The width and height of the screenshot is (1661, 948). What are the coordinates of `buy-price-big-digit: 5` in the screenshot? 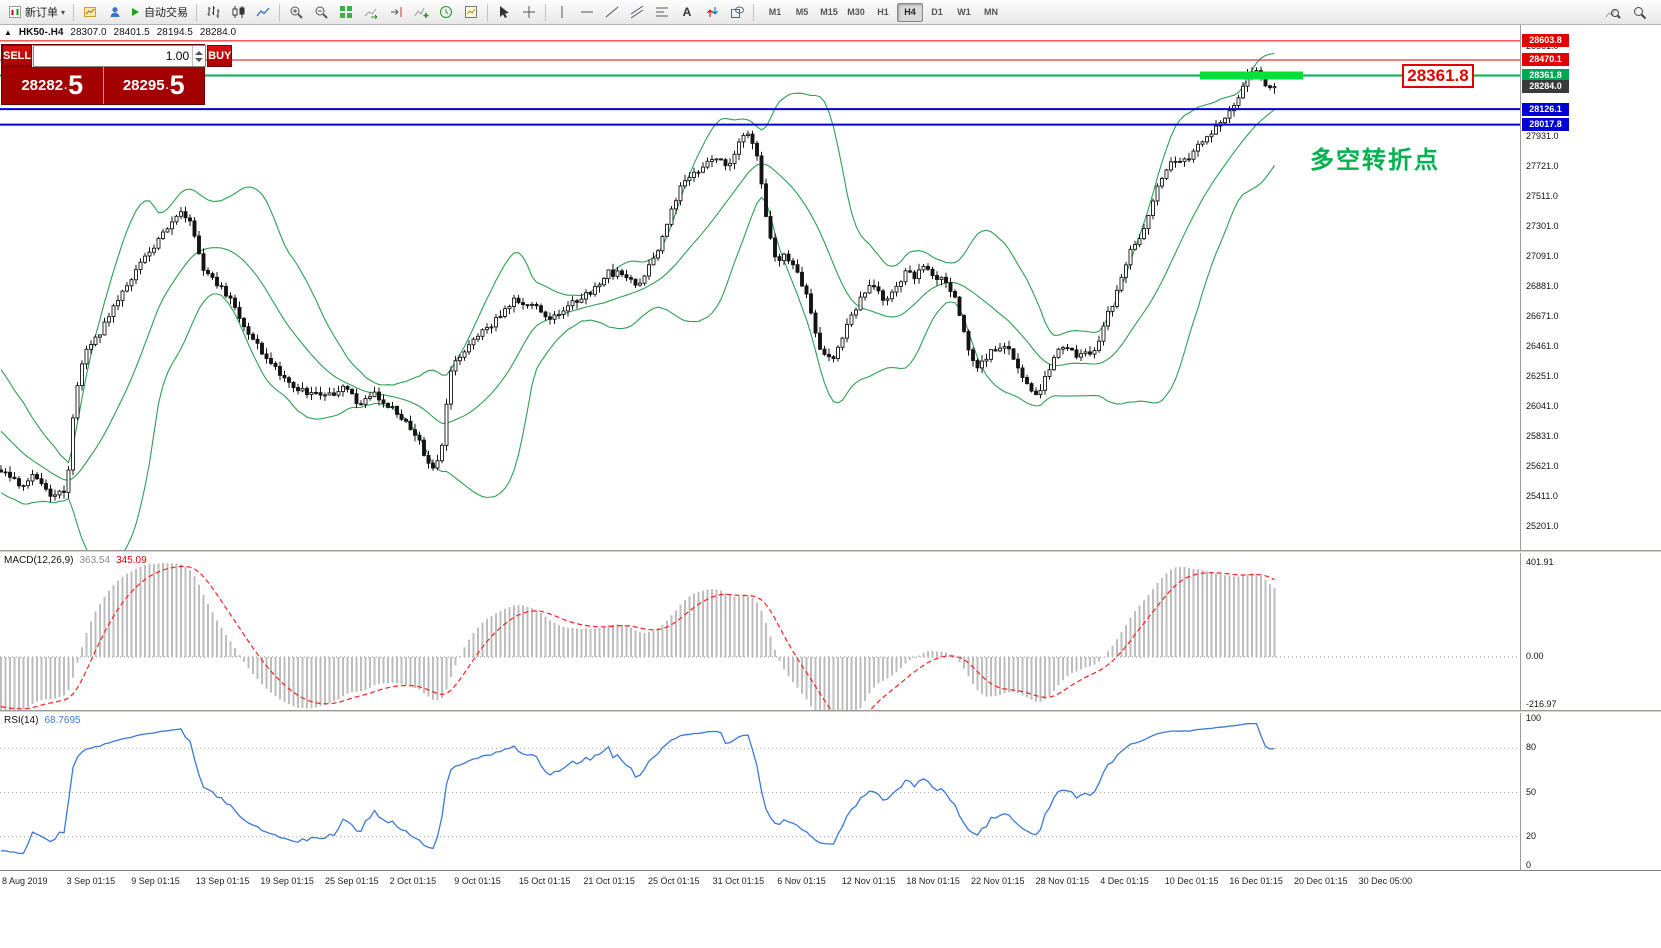 It's located at (177, 85).